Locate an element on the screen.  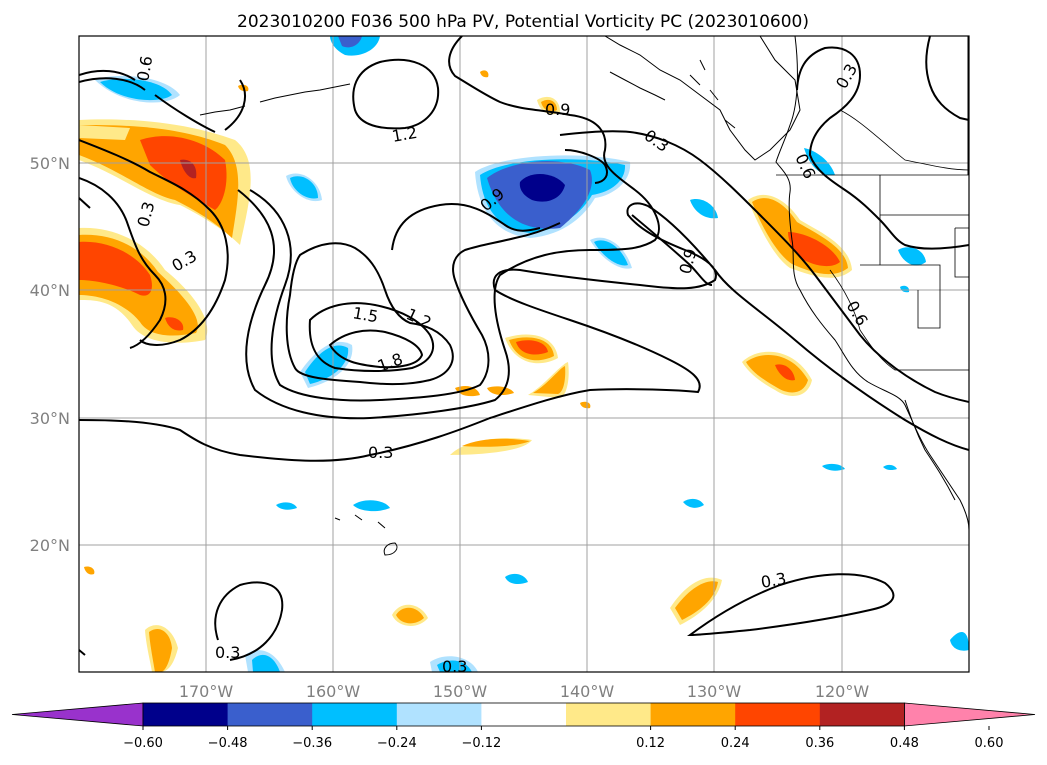
colorbar-tick-label: −0.60 is located at coordinates (143, 743).